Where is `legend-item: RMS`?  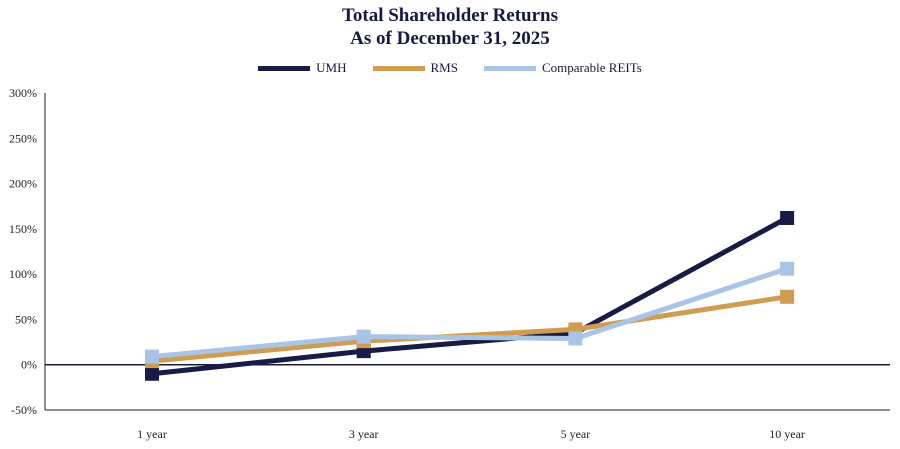
legend-item: RMS is located at coordinates (415, 68).